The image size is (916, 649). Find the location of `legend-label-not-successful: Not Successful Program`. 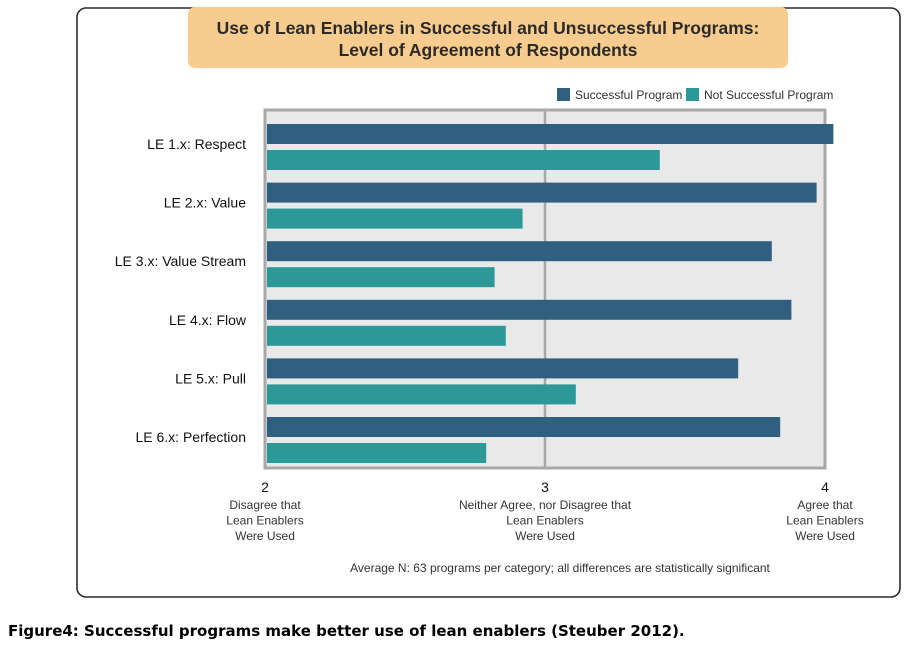

legend-label-not-successful: Not Successful Program is located at coordinates (768, 95).